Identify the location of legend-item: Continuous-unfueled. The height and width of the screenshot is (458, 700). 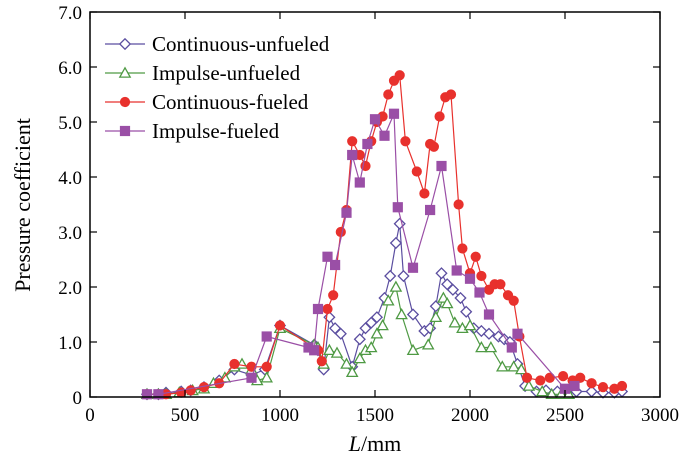
(217, 44).